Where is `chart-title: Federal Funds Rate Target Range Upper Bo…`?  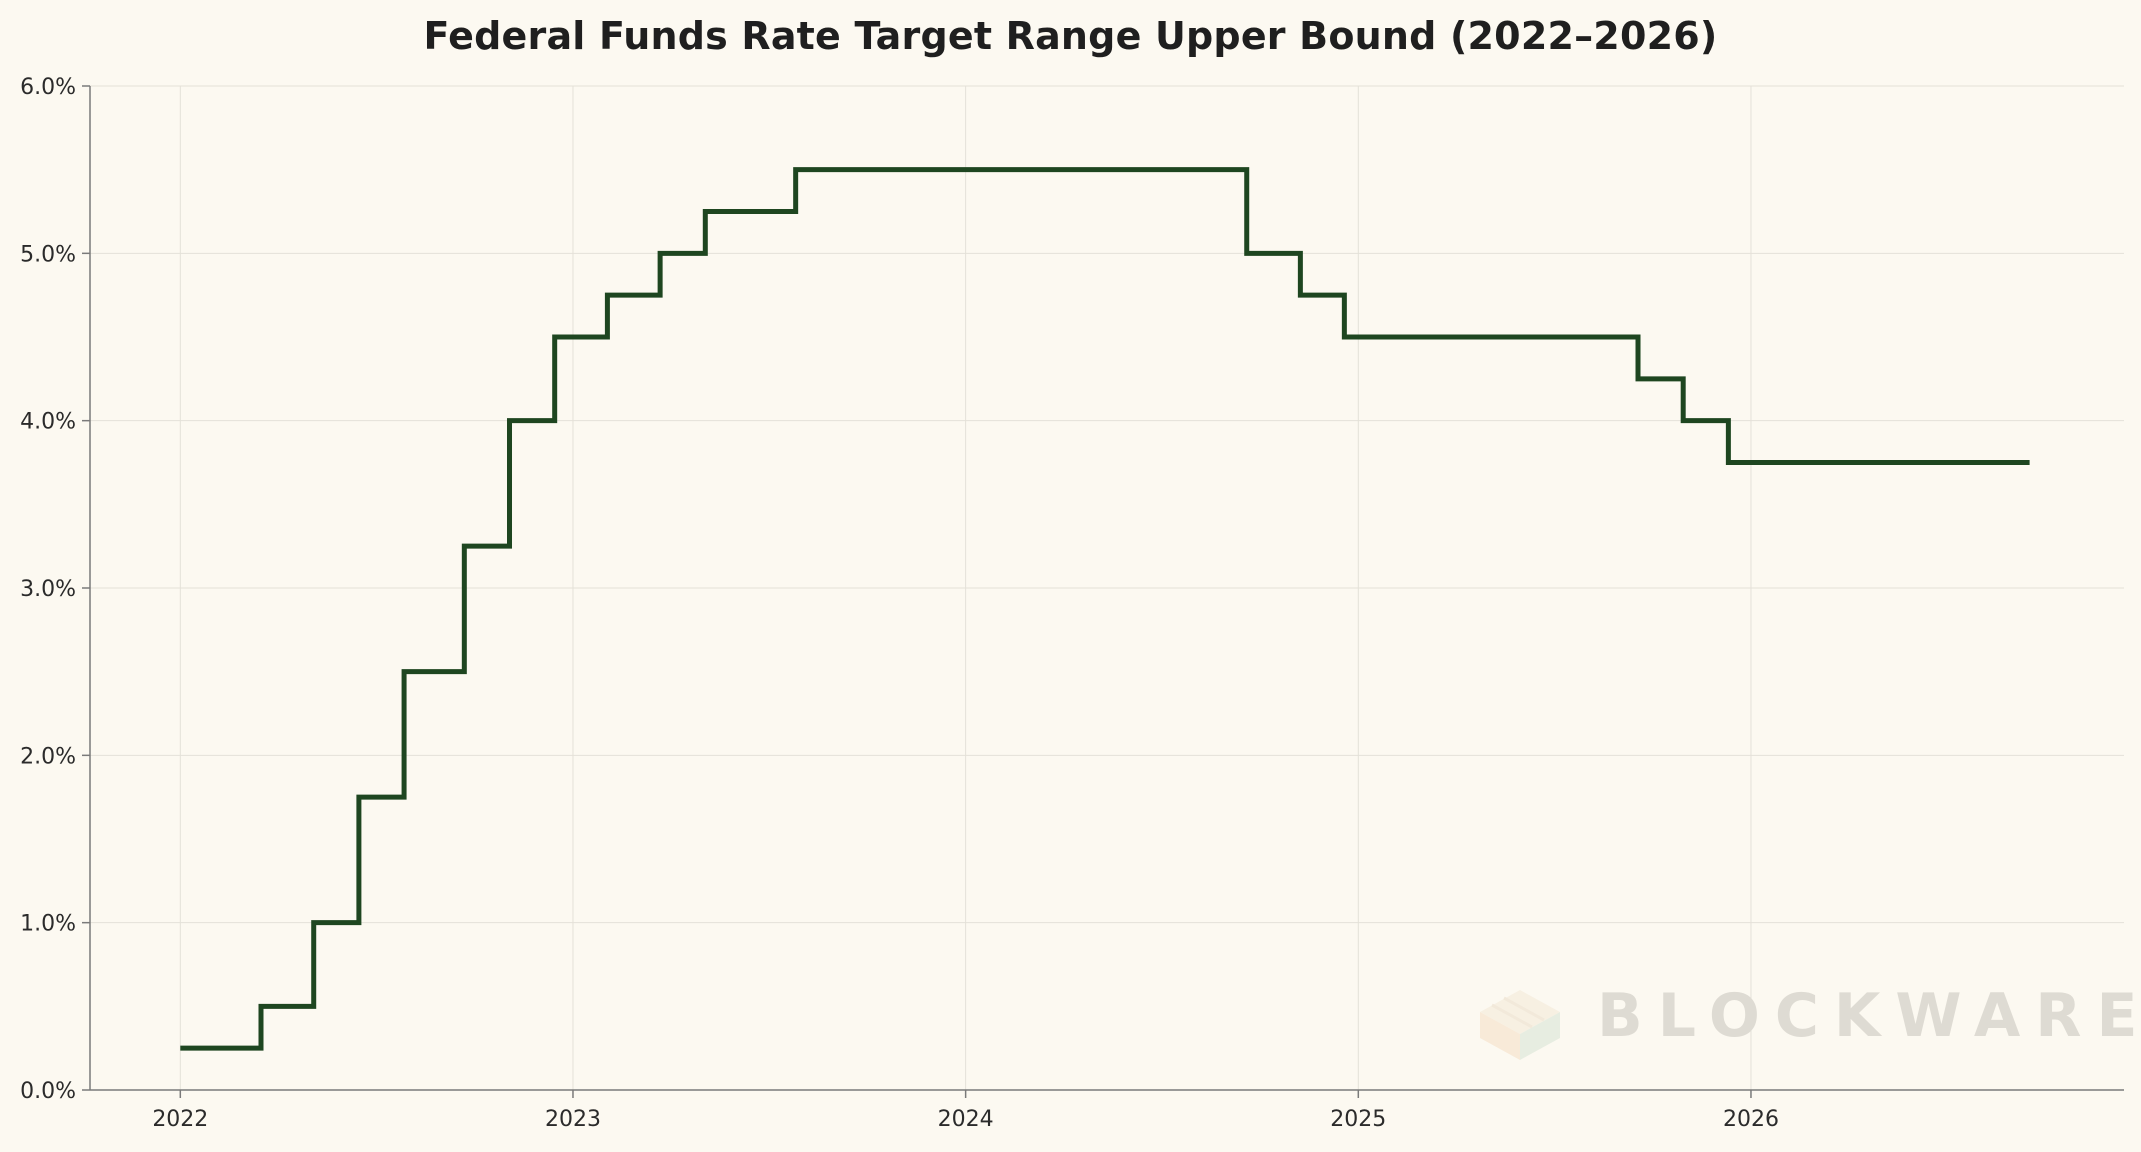 chart-title: Federal Funds Rate Target Range Upper Bo… is located at coordinates (1070, 36).